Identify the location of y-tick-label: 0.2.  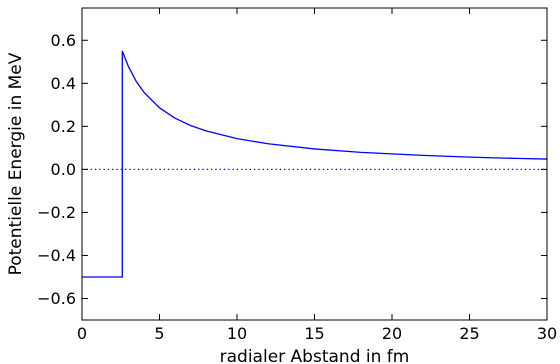
(63, 126).